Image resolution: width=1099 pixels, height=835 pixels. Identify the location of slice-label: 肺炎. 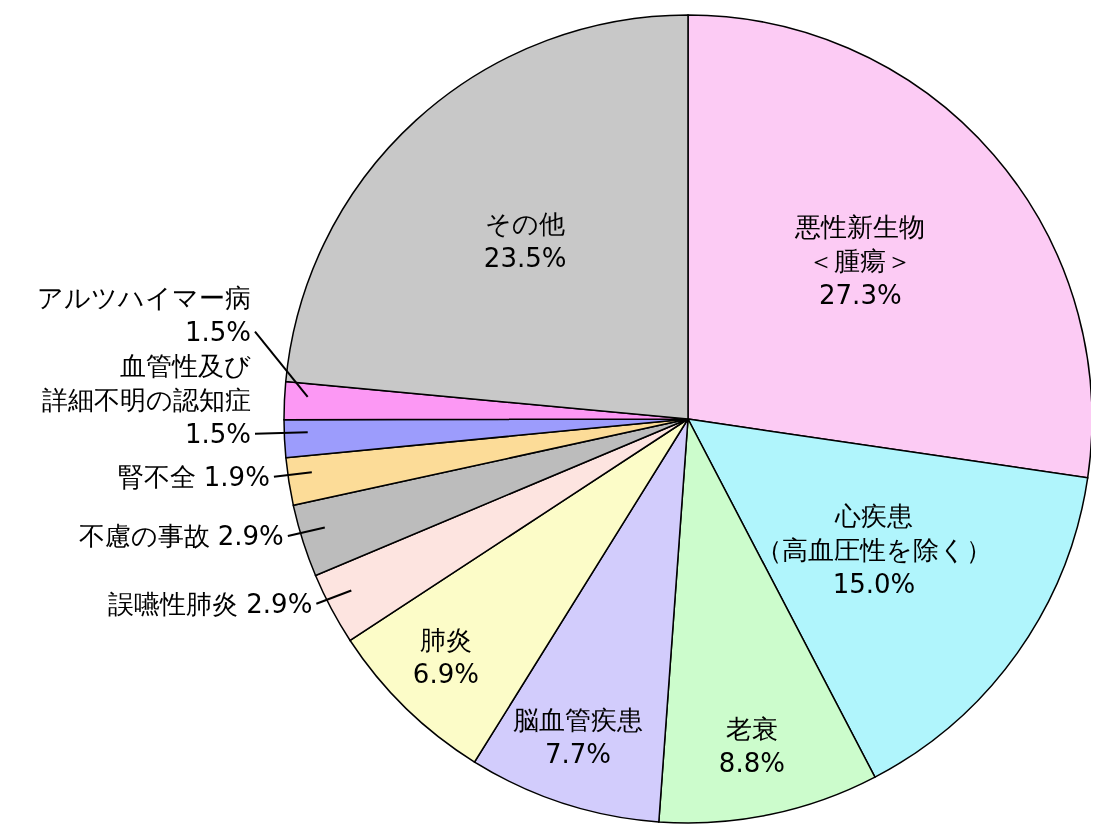
(445, 639).